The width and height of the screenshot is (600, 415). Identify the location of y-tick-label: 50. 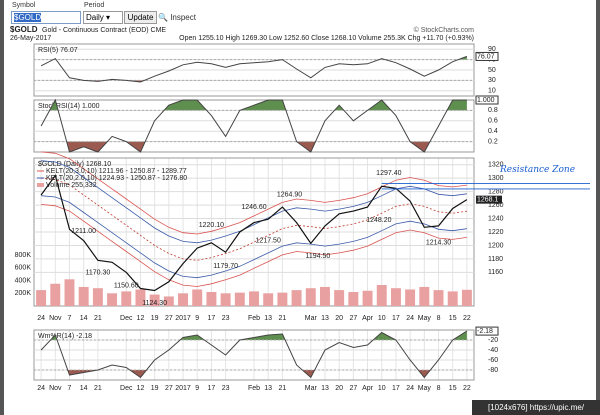
(492, 70).